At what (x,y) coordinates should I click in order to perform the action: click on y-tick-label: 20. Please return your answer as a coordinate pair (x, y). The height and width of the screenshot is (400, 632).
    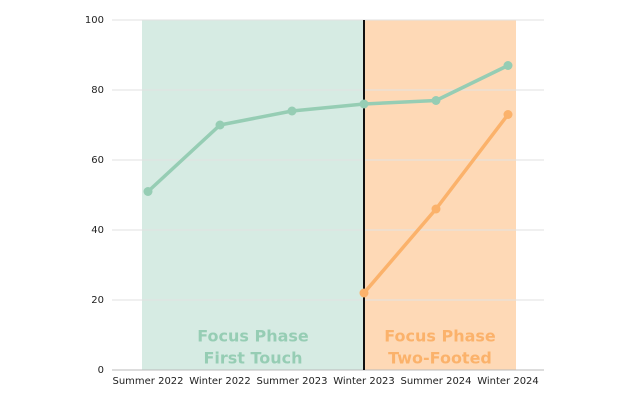
    Looking at the image, I should click on (97, 300).